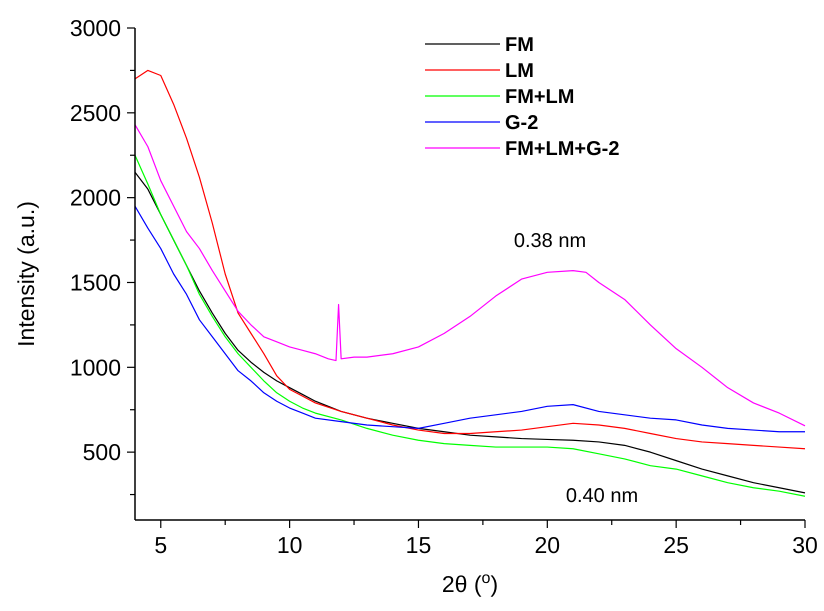 This screenshot has width=824, height=611. What do you see at coordinates (161, 545) in the screenshot?
I see `x-tick-label: 5` at bounding box center [161, 545].